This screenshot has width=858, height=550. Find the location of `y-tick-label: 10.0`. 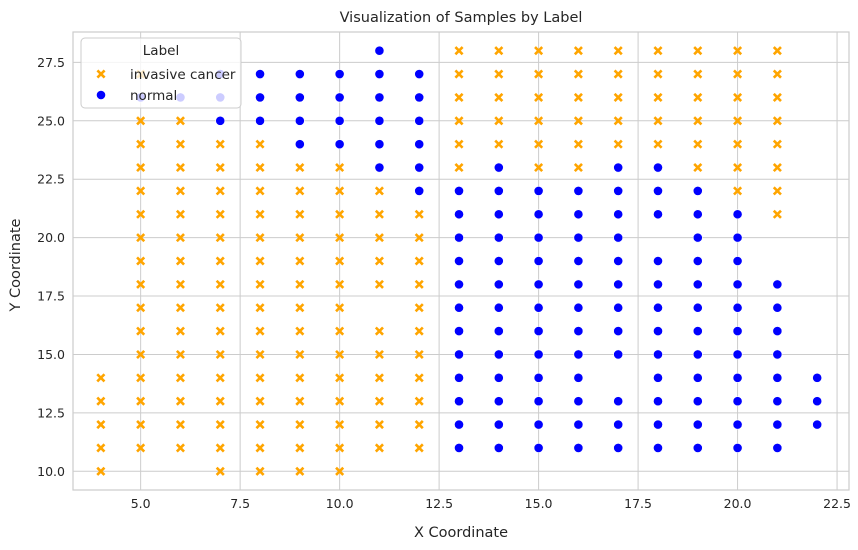

y-tick-label: 10.0 is located at coordinates (51, 471).